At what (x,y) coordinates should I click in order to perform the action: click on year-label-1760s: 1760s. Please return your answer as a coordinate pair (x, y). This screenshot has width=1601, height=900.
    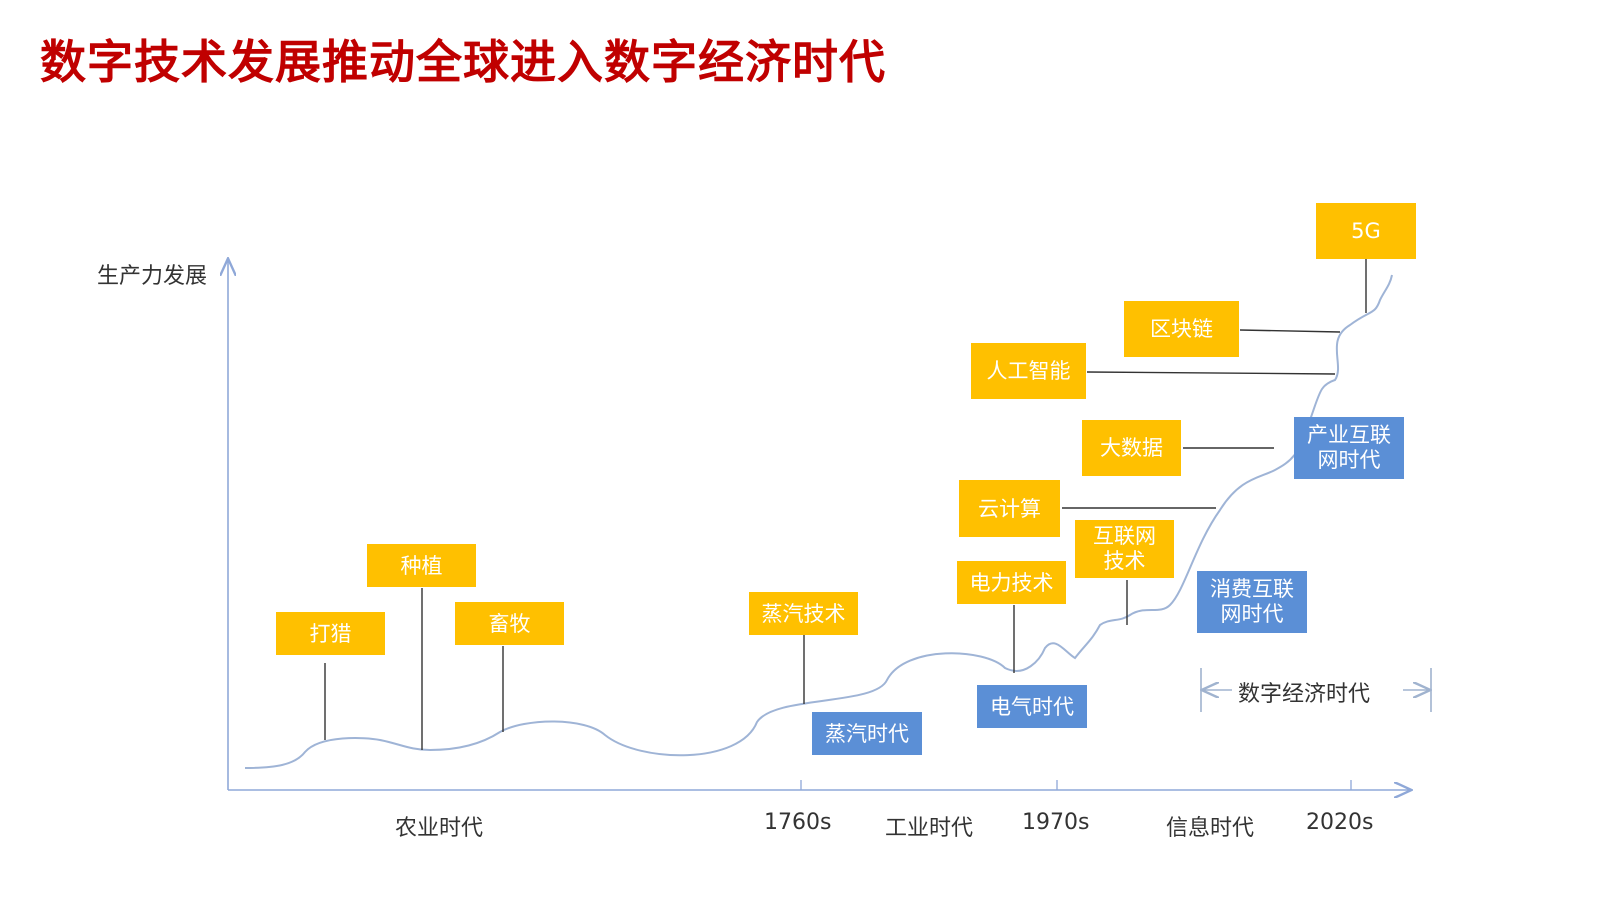
    Looking at the image, I should click on (798, 822).